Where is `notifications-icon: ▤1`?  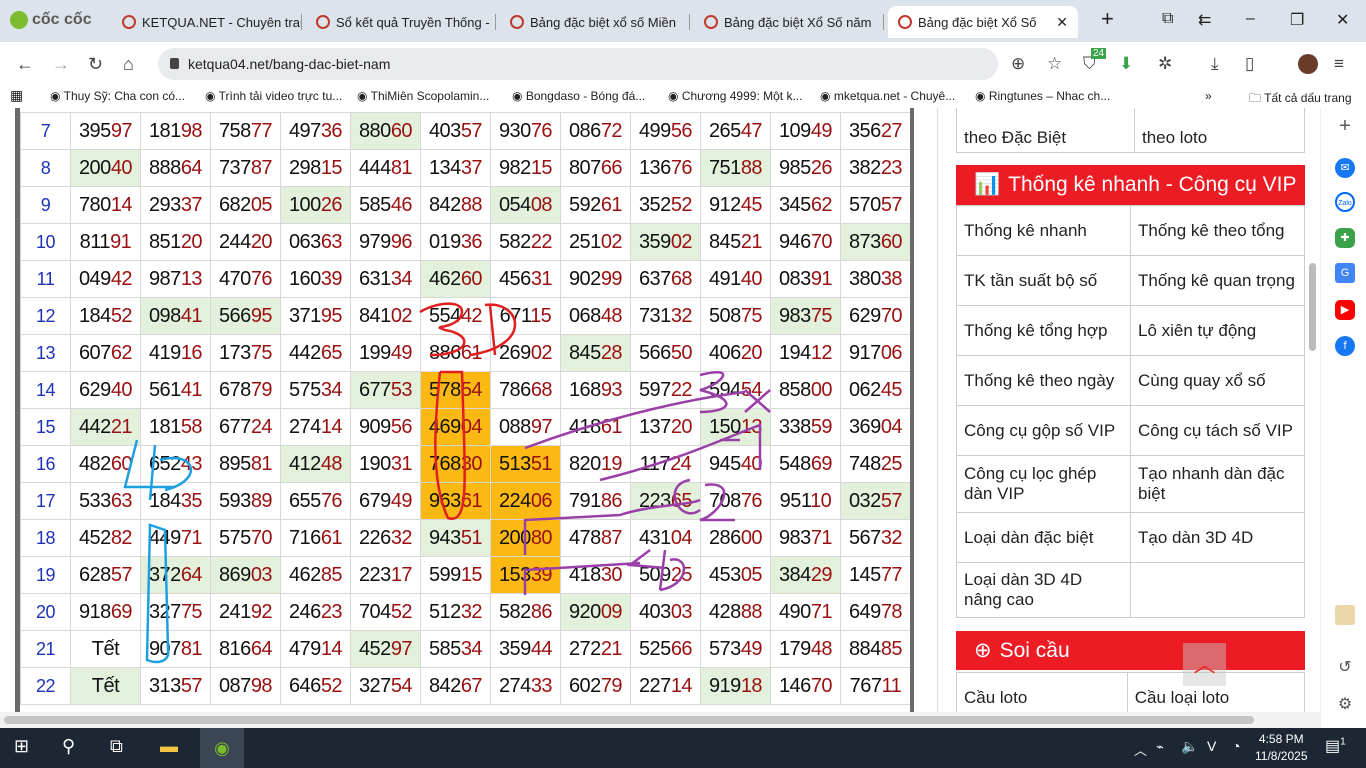 notifications-icon: ▤1 is located at coordinates (1335, 745).